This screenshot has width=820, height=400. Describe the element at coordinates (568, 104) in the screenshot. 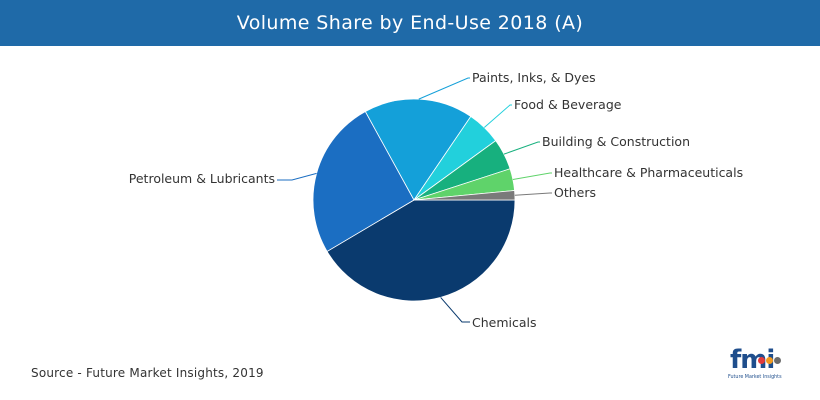

I see `pie-label-food-beverage: Food & Beverage` at that location.